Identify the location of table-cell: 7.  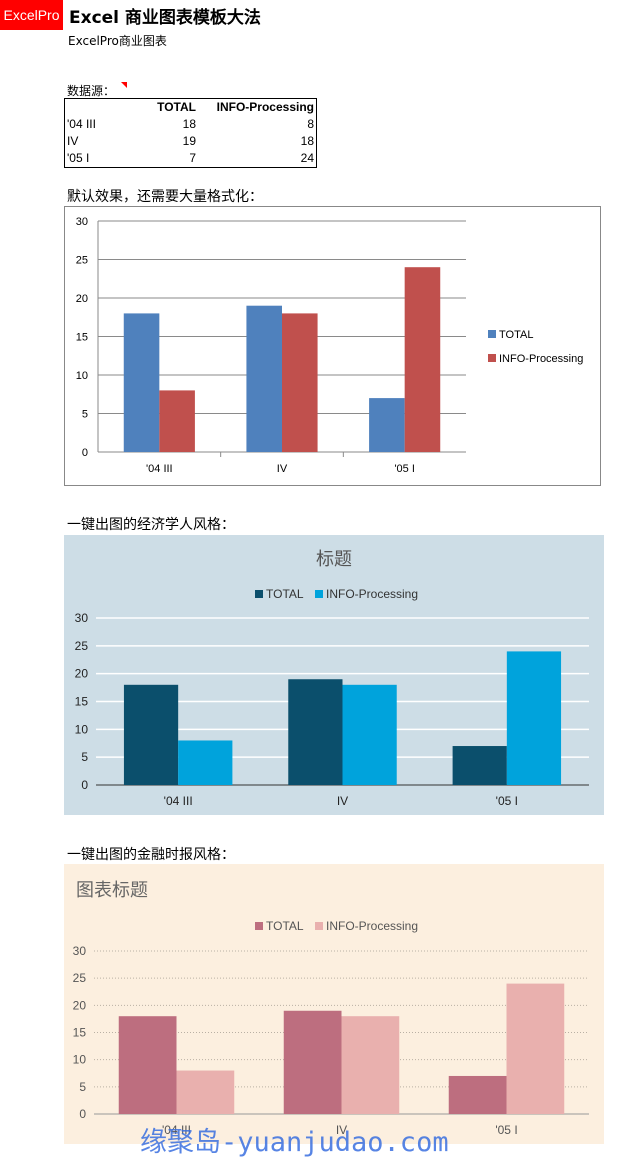
(192, 158).